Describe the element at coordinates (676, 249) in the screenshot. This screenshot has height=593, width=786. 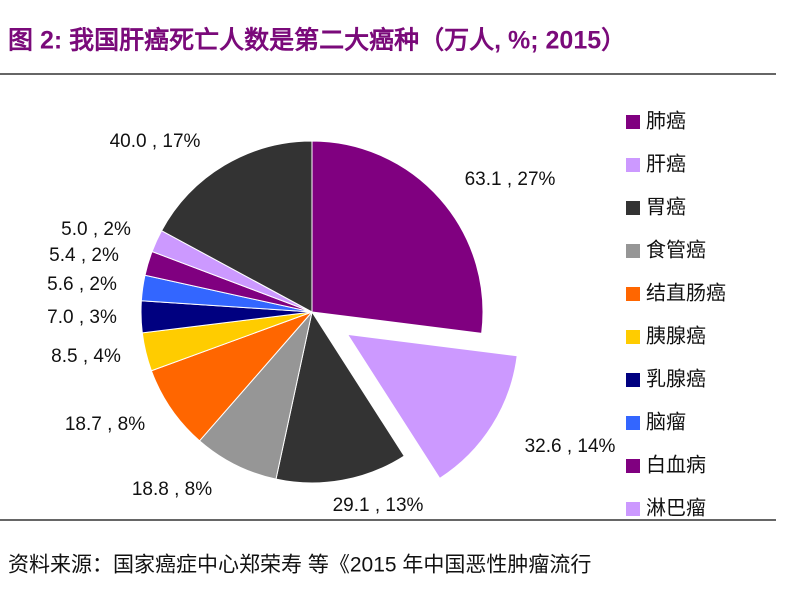
I see `legend-label: 食管癌` at that location.